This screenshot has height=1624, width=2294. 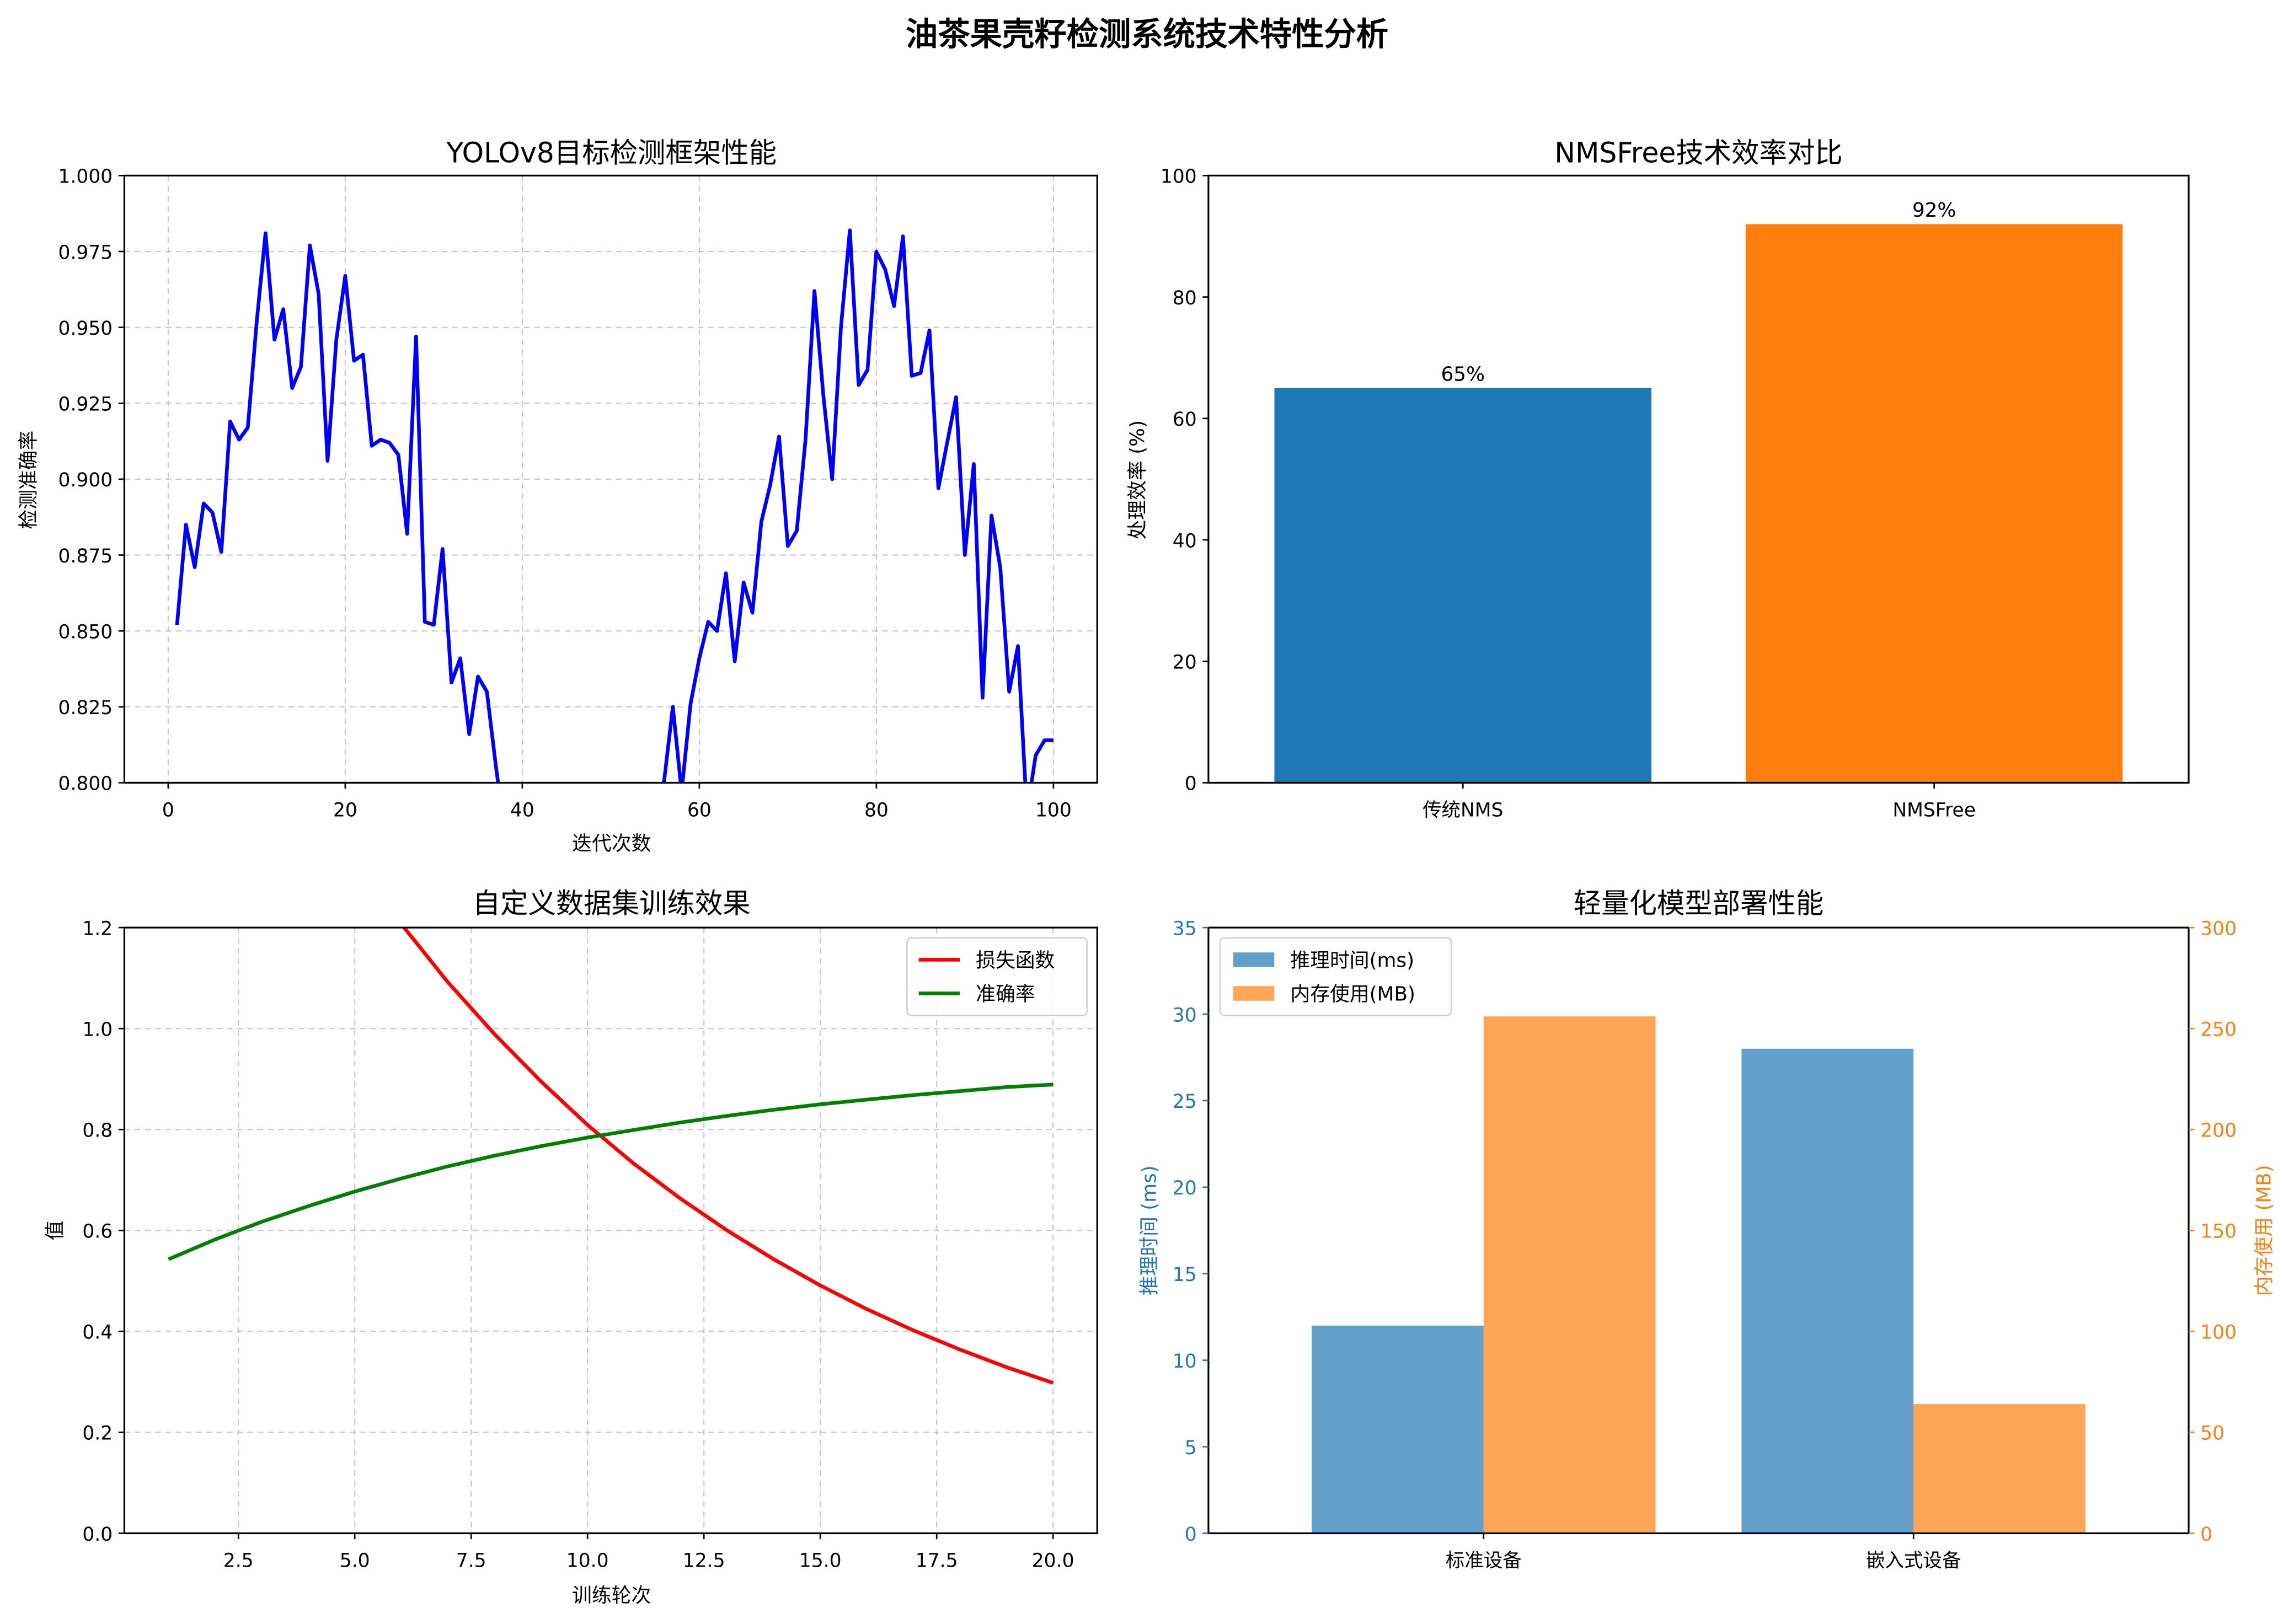 What do you see at coordinates (97, 1232) in the screenshot?
I see `y-tick-label: 0.6` at bounding box center [97, 1232].